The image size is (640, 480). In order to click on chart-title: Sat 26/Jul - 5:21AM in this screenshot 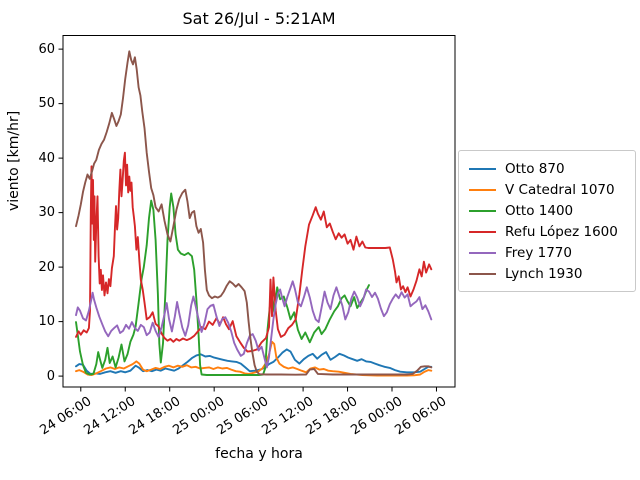, I will do `click(259, 18)`.